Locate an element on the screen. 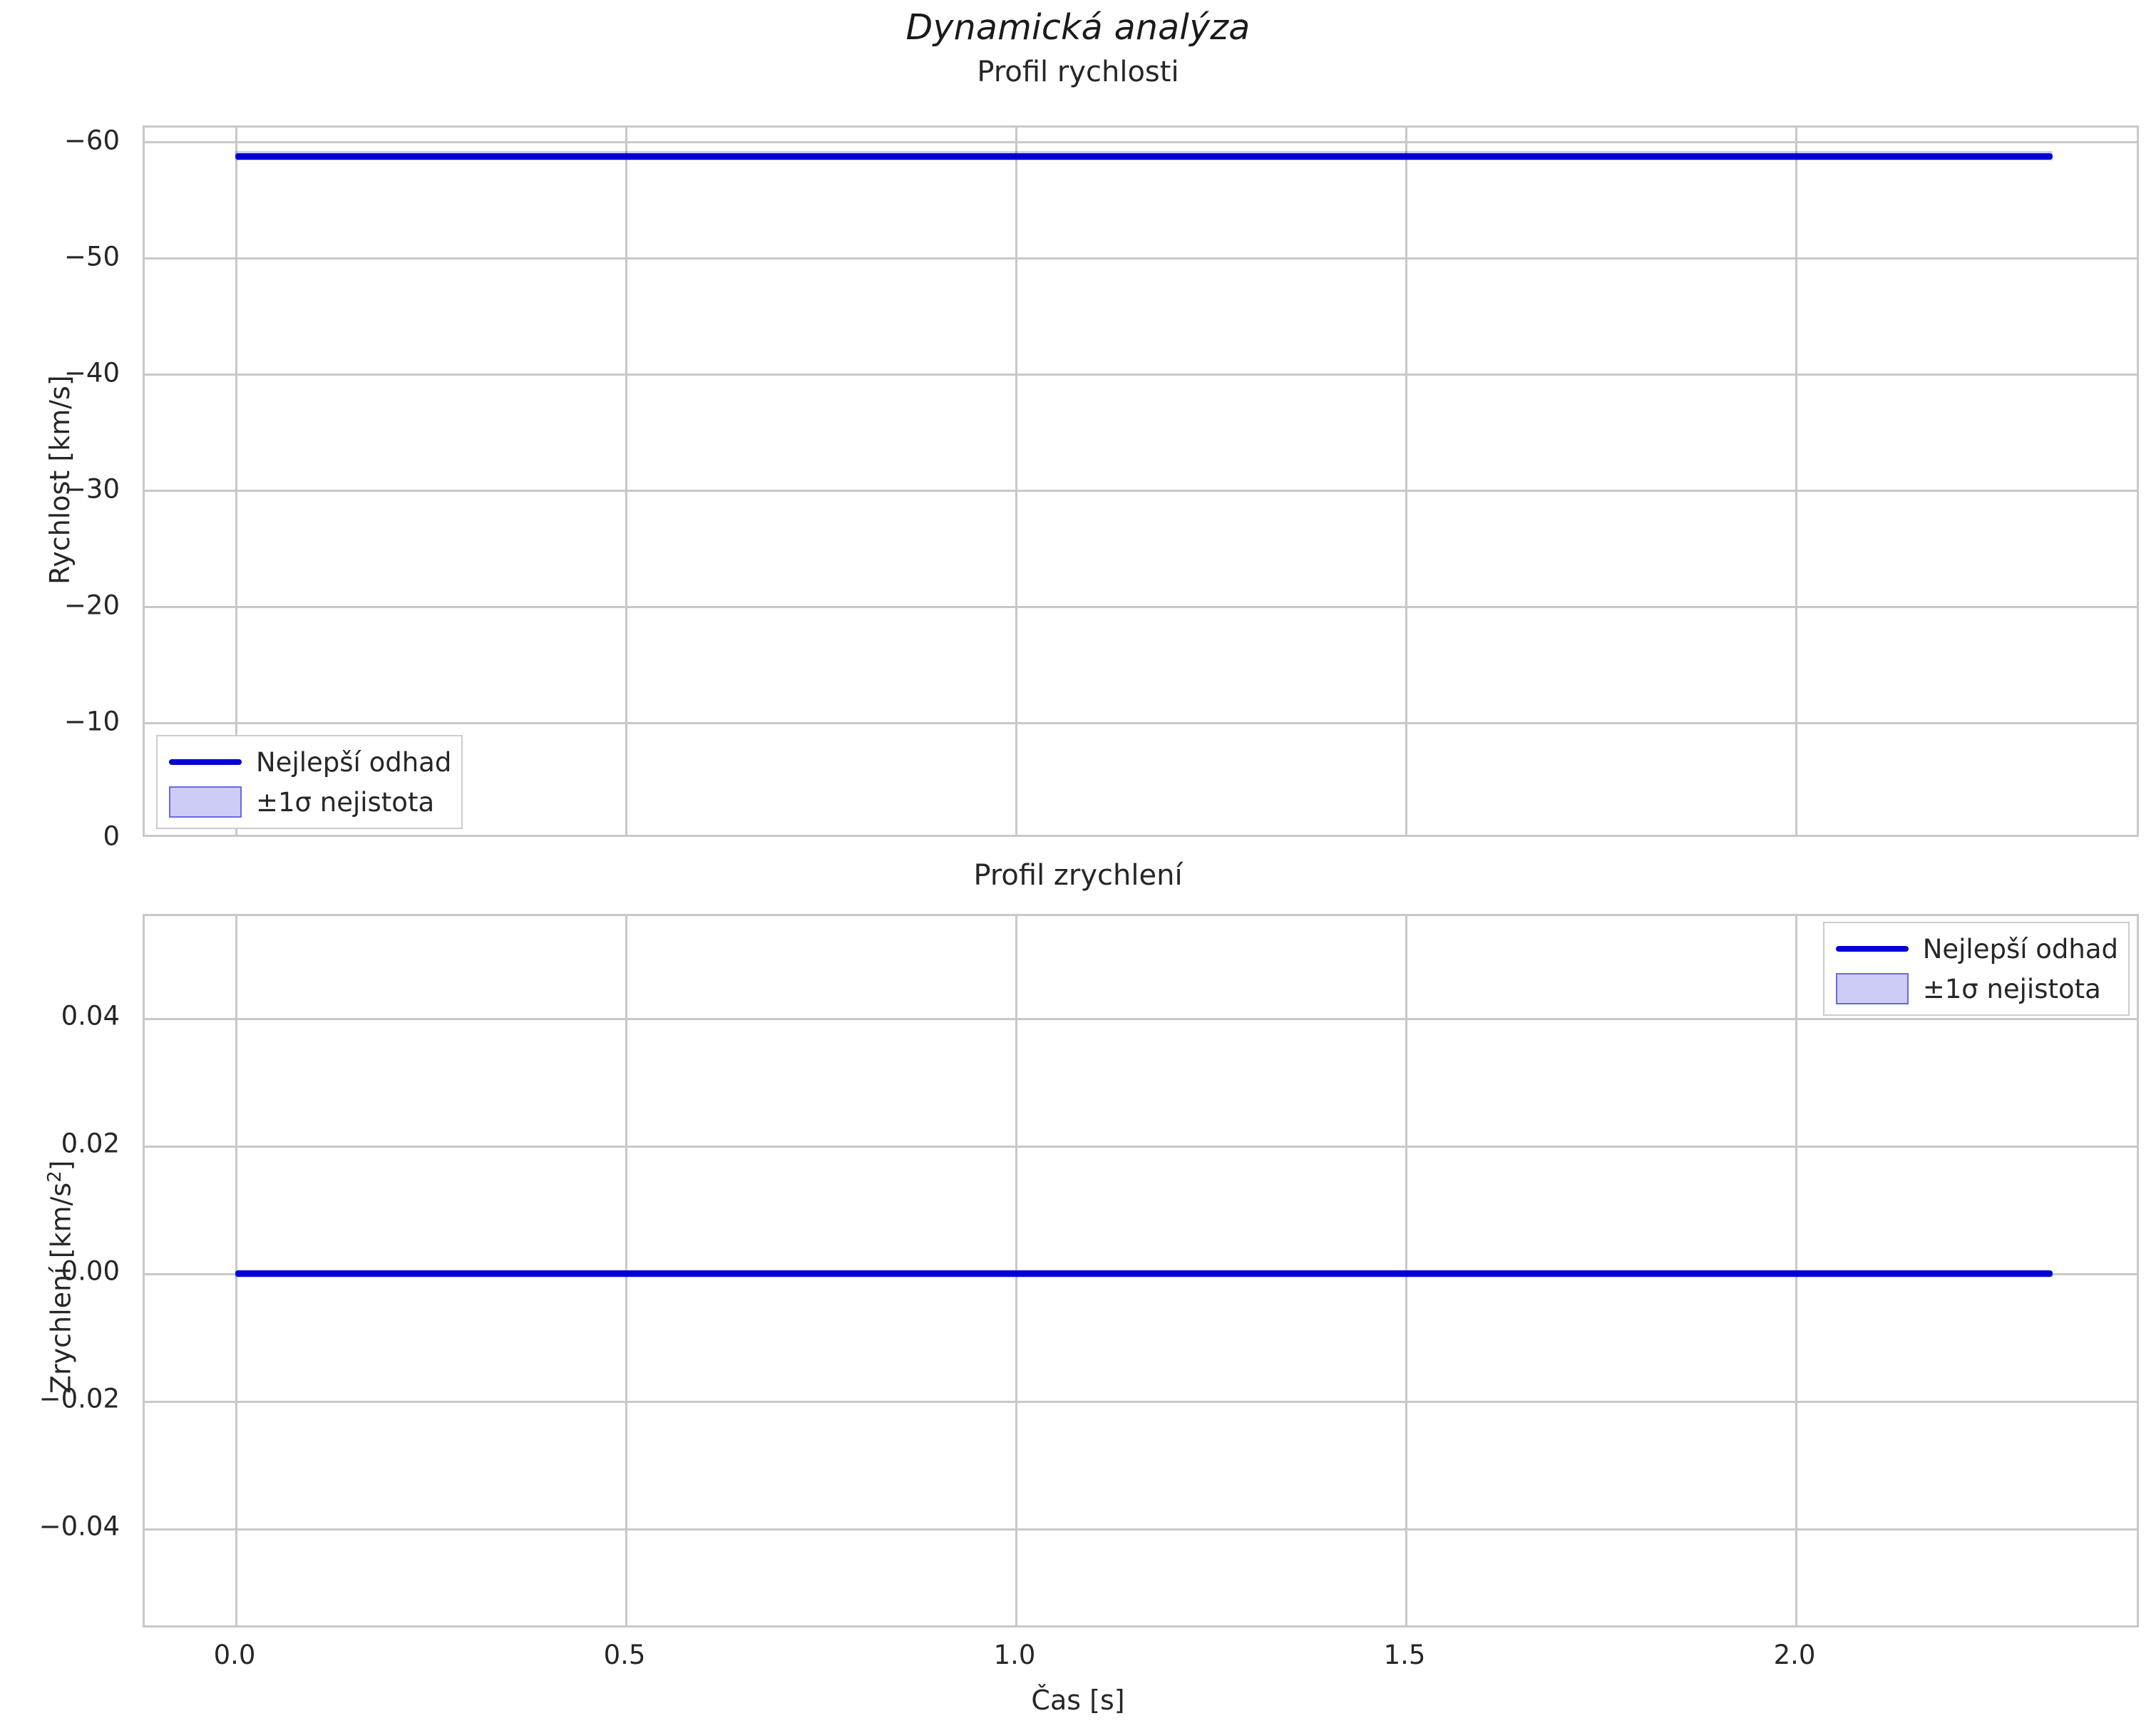 The height and width of the screenshot is (1728, 2156). acceleration-ylabel-superscript: 2 is located at coordinates (55, 1177).